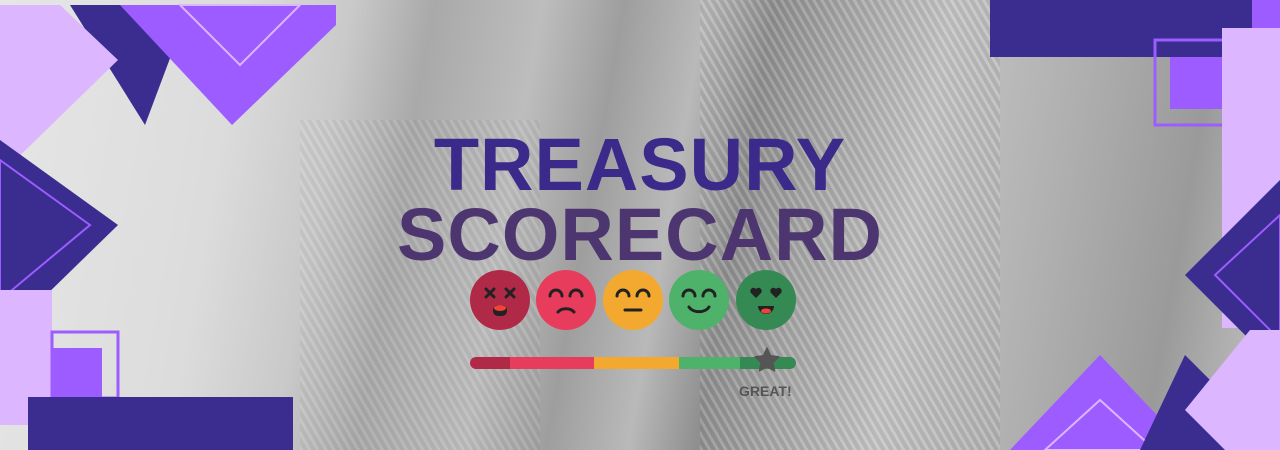  Describe the element at coordinates (765, 391) in the screenshot. I see `rating-label: GREAT!` at that location.